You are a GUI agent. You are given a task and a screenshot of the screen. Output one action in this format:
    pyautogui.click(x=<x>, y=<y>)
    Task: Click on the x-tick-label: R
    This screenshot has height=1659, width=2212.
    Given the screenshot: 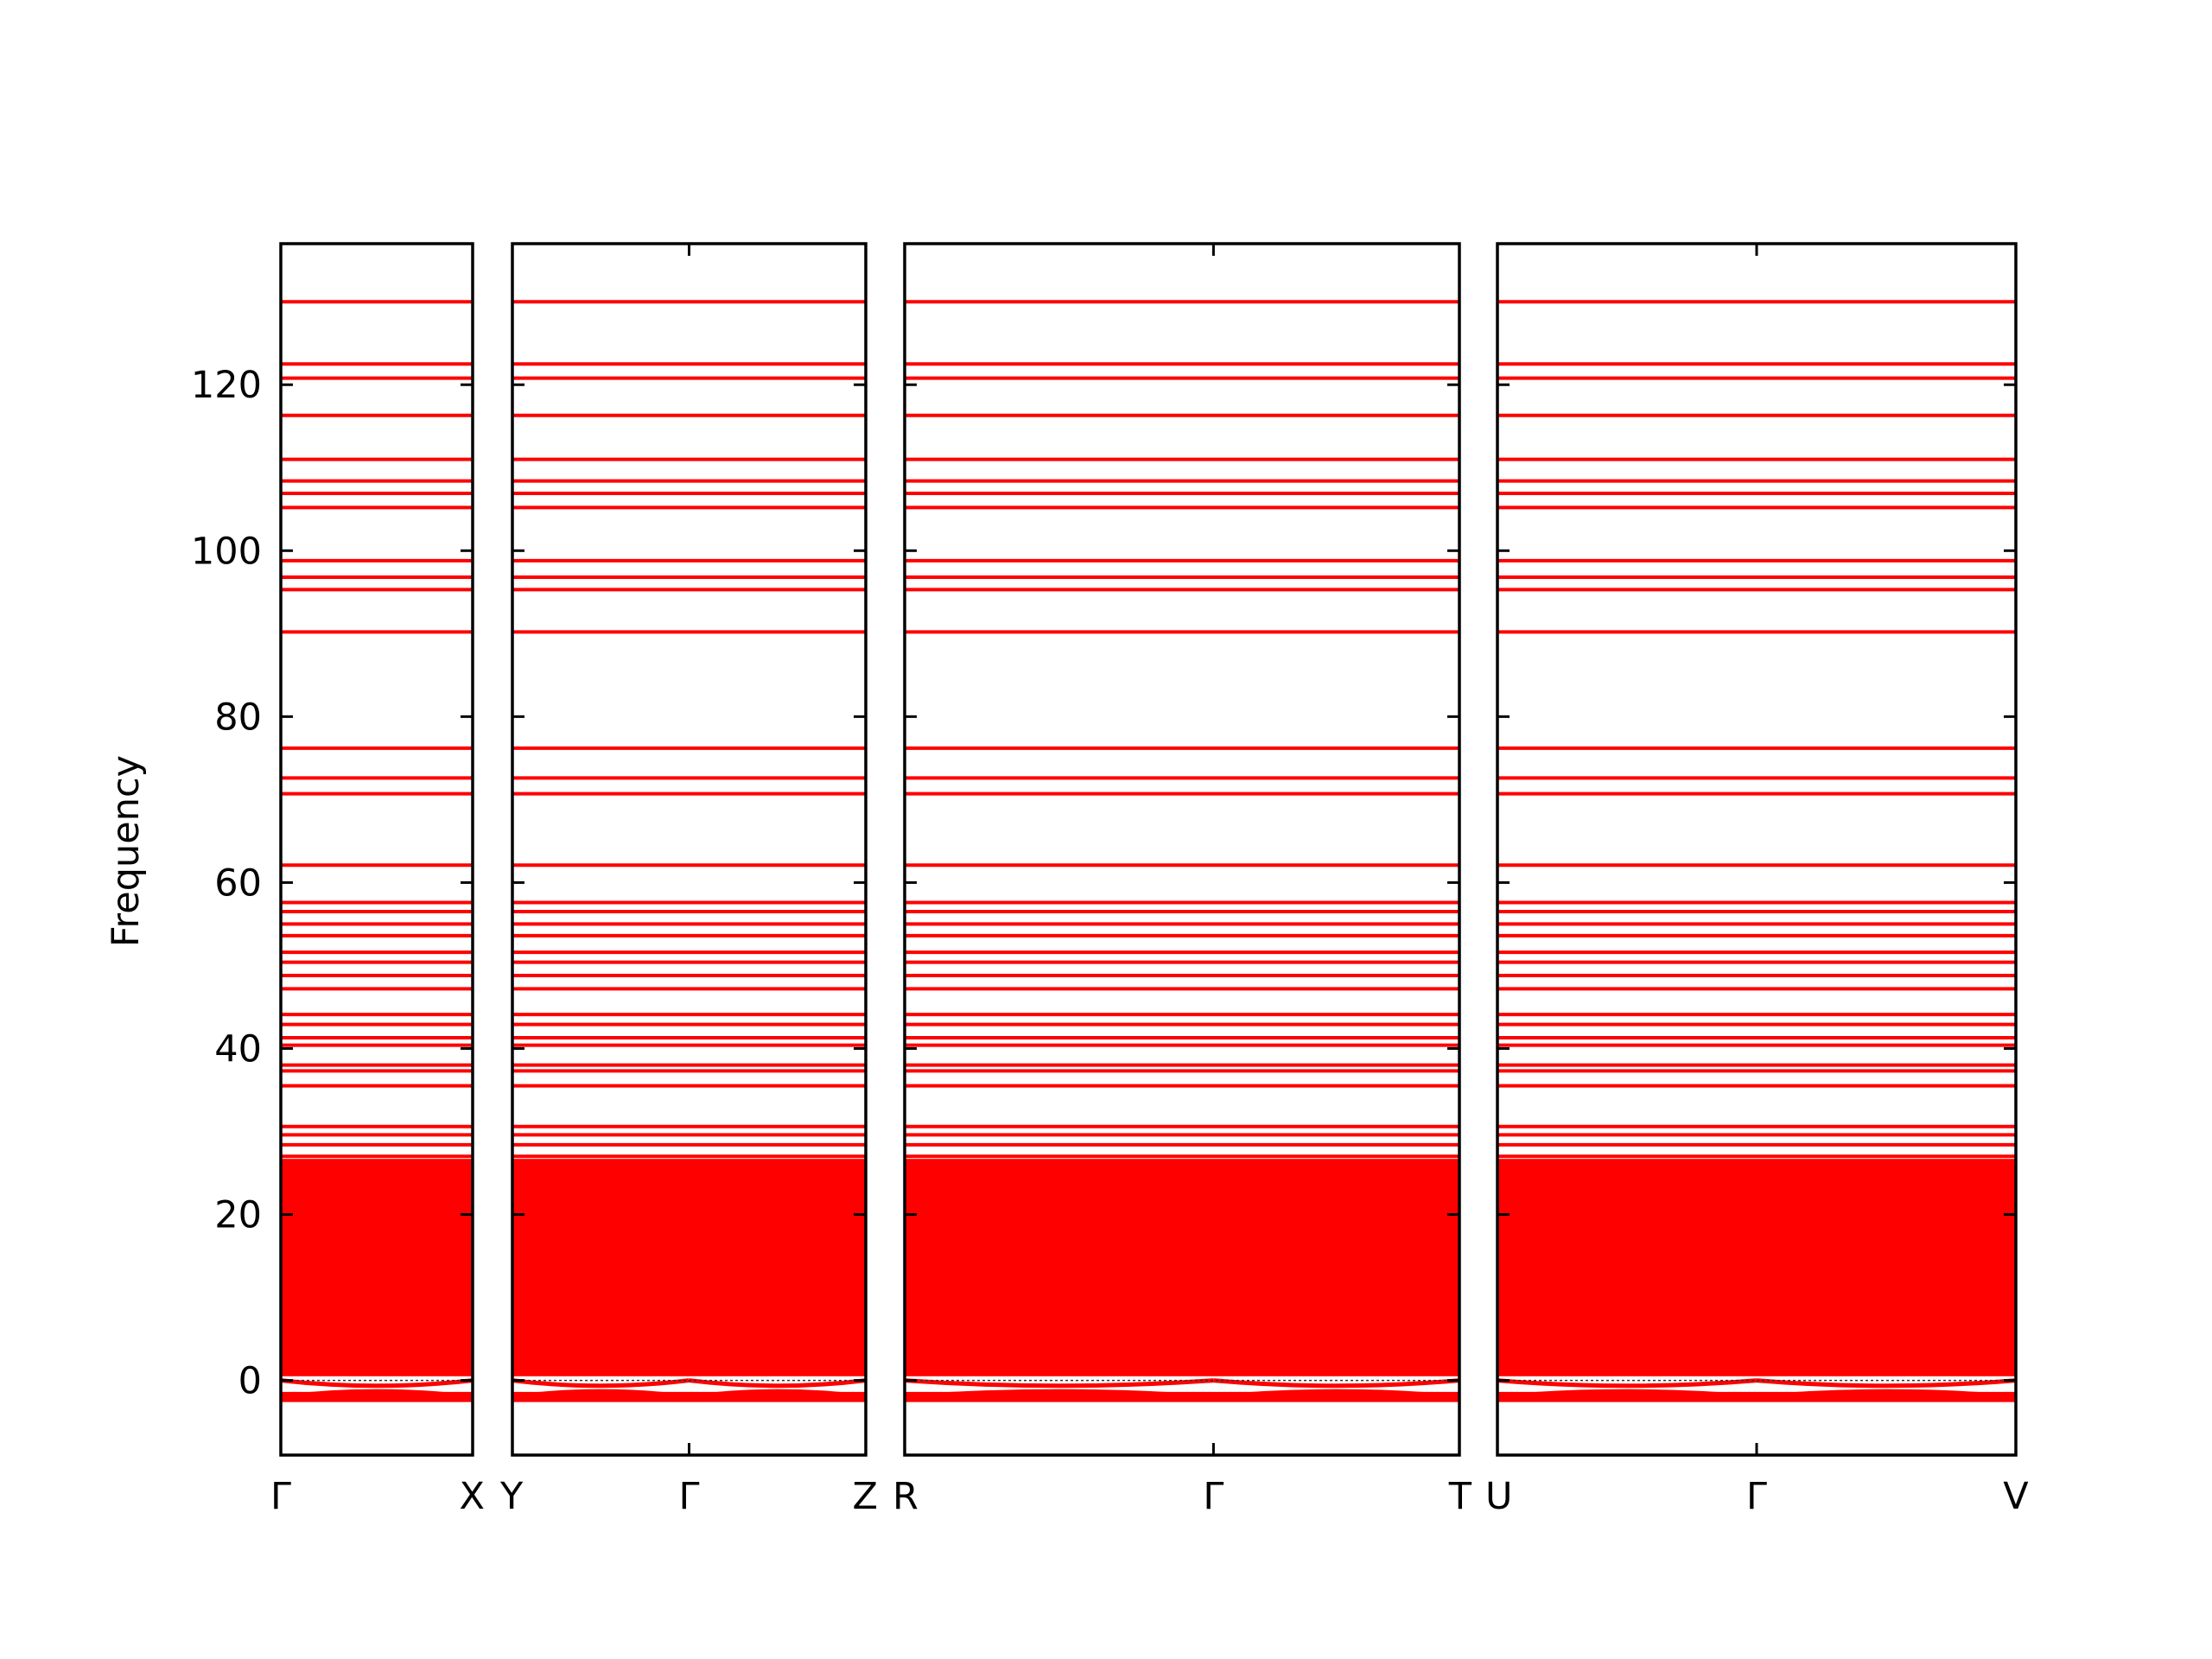 What is the action you would take?
    pyautogui.click(x=905, y=1496)
    